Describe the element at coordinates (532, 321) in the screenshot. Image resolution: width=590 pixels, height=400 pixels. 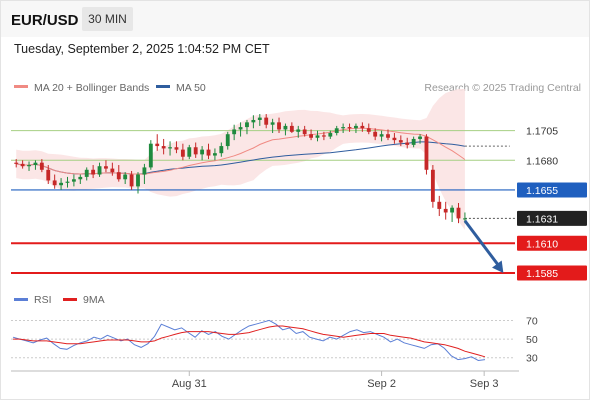
I see `rsi-tick-label: 70` at that location.